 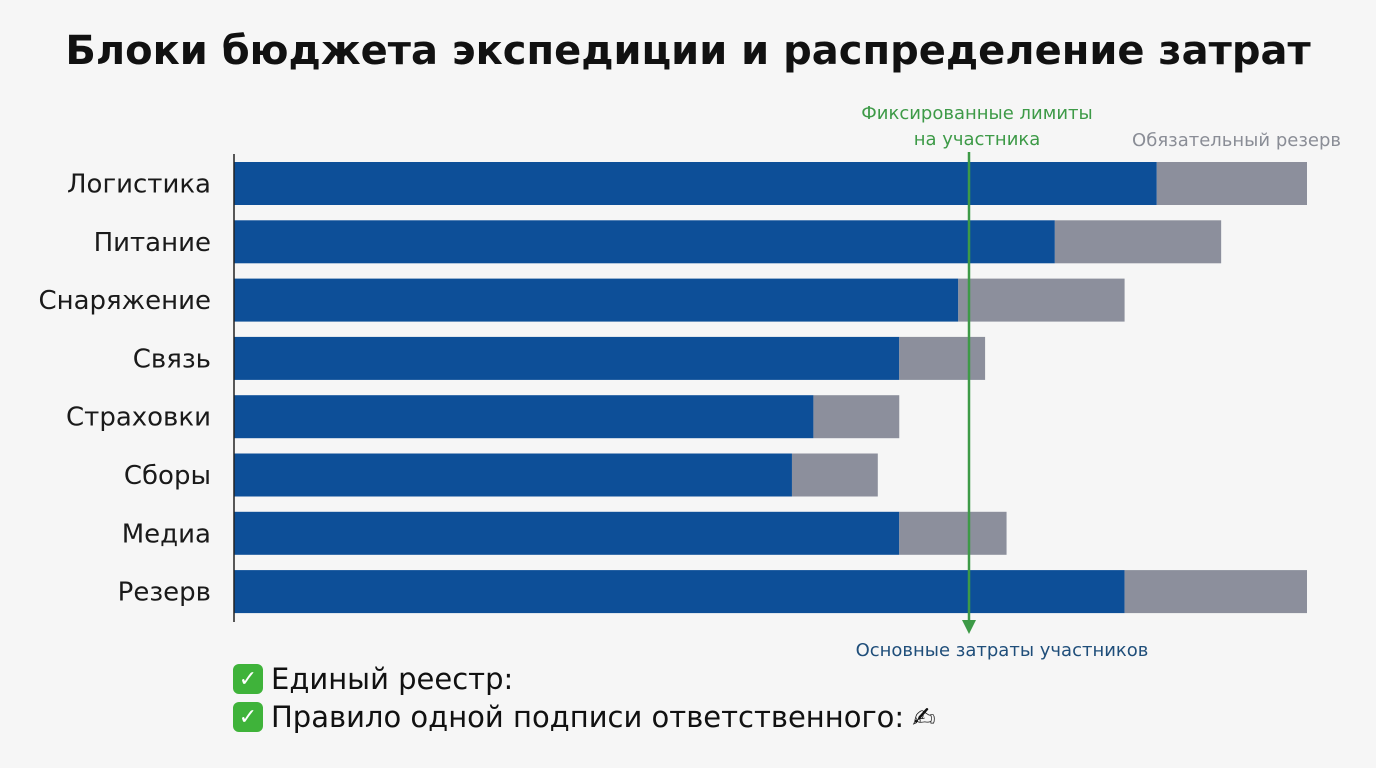 I want to click on note-text: Единый реестр:, so click(x=392, y=679).